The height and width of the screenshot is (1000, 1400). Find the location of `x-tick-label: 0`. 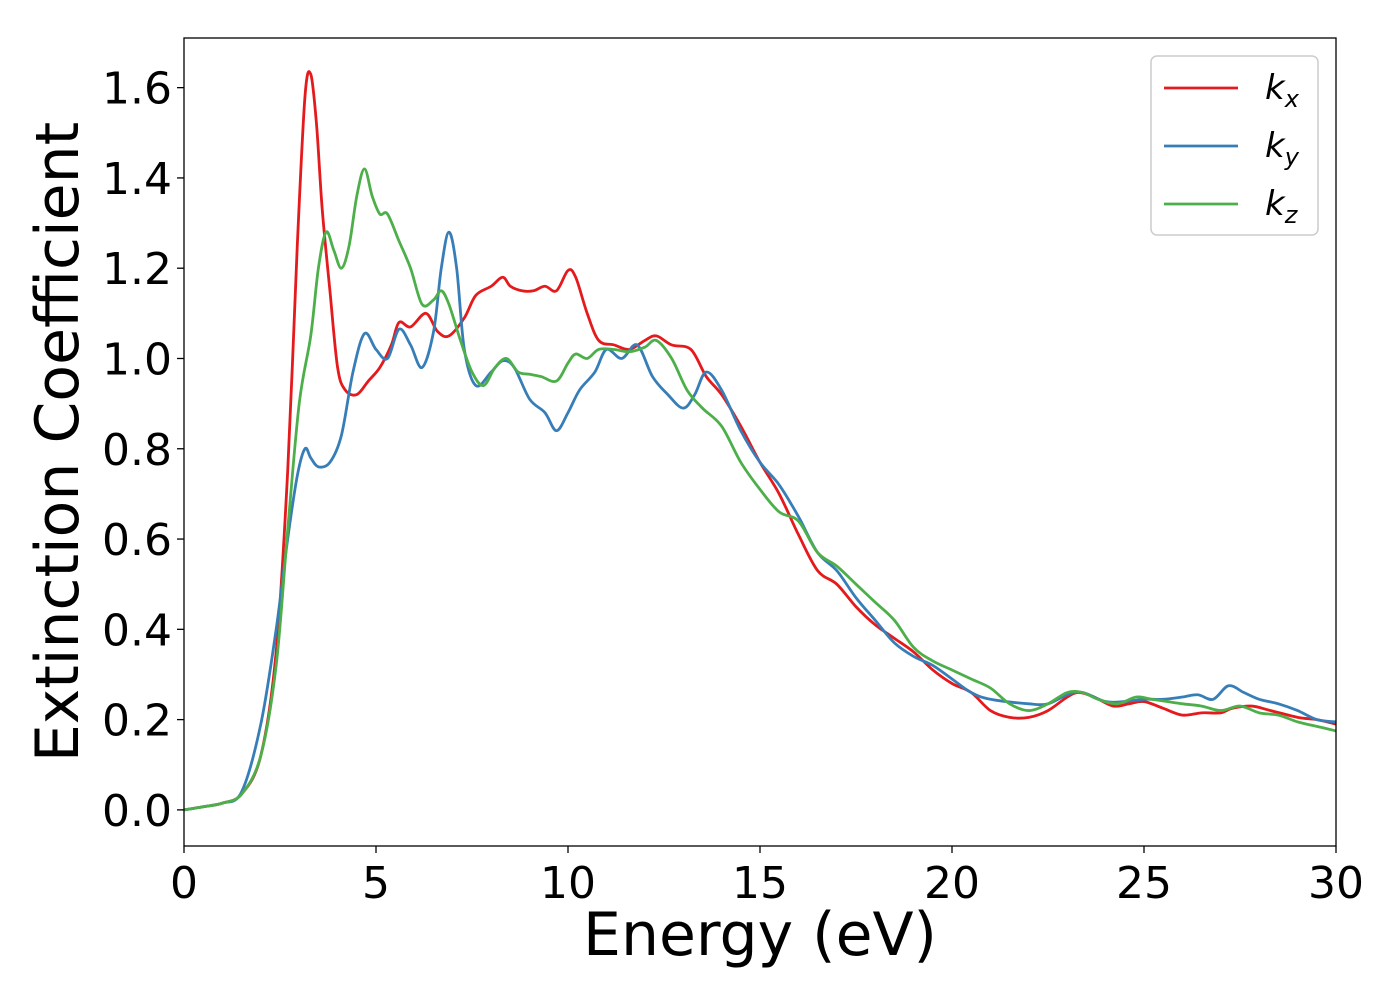

x-tick-label: 0 is located at coordinates (184, 883).